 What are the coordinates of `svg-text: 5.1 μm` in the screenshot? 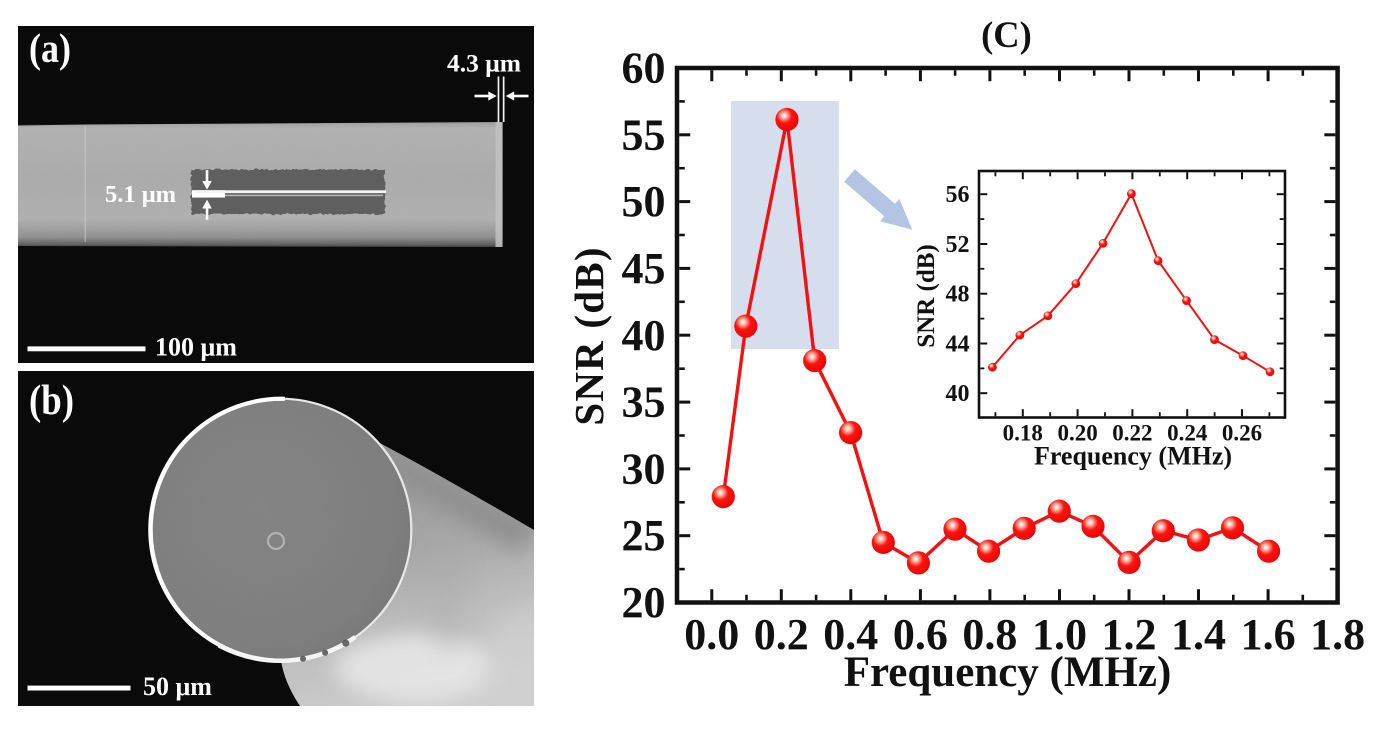 It's located at (140, 194).